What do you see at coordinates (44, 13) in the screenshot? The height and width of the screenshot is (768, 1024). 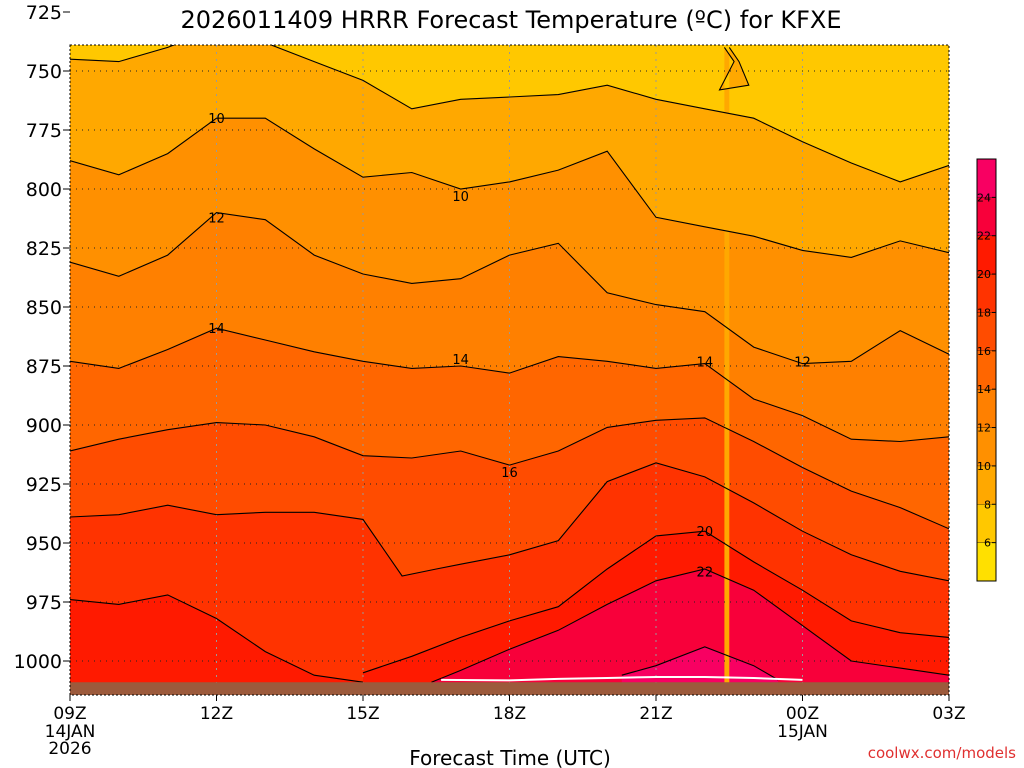 I see `y-tick-label-725: 725` at bounding box center [44, 13].